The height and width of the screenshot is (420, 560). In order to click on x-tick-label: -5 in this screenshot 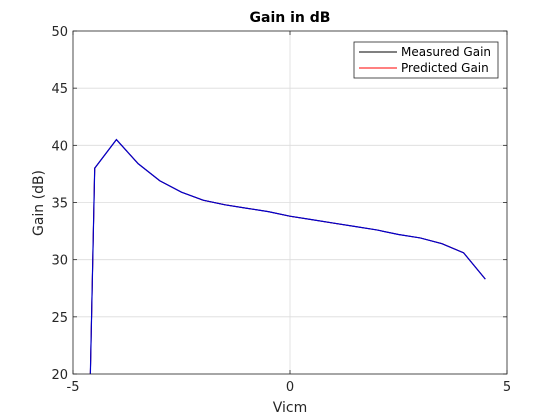, I will do `click(73, 387)`.